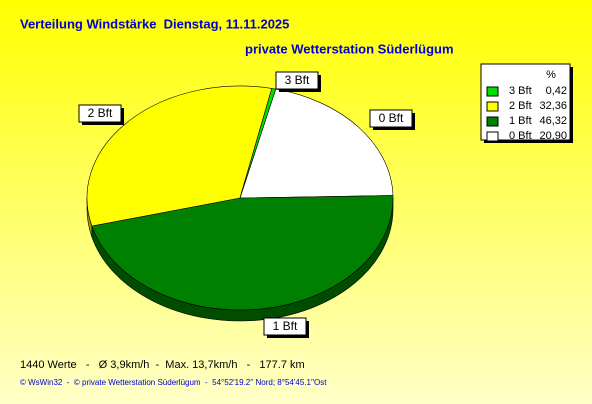 This screenshot has height=404, width=592. Describe the element at coordinates (520, 136) in the screenshot. I see `legend-label: 0 Bft` at that location.